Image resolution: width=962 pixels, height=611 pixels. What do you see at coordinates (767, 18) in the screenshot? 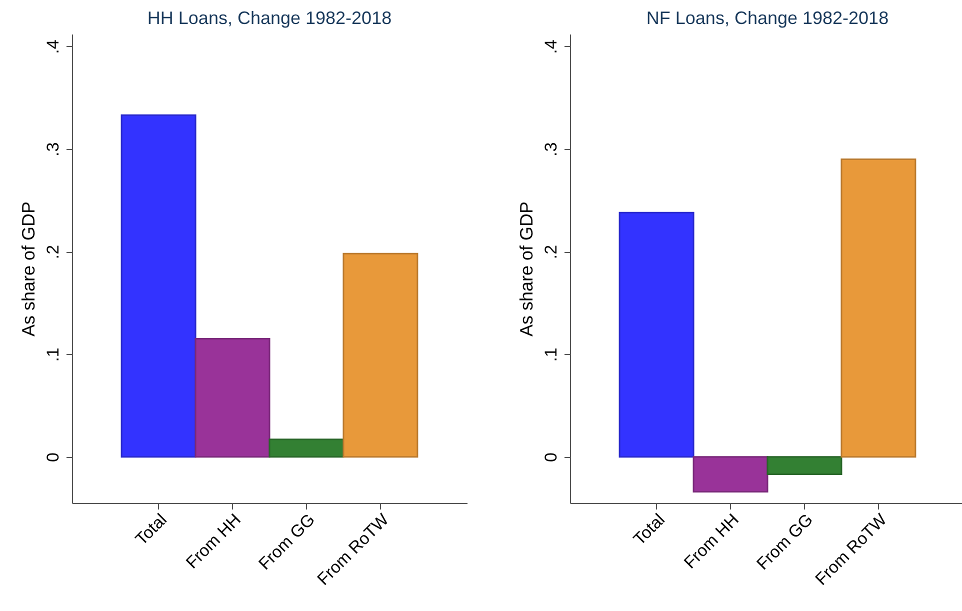
I see `chart-title: NF Loans, Change 1982-2018` at bounding box center [767, 18].